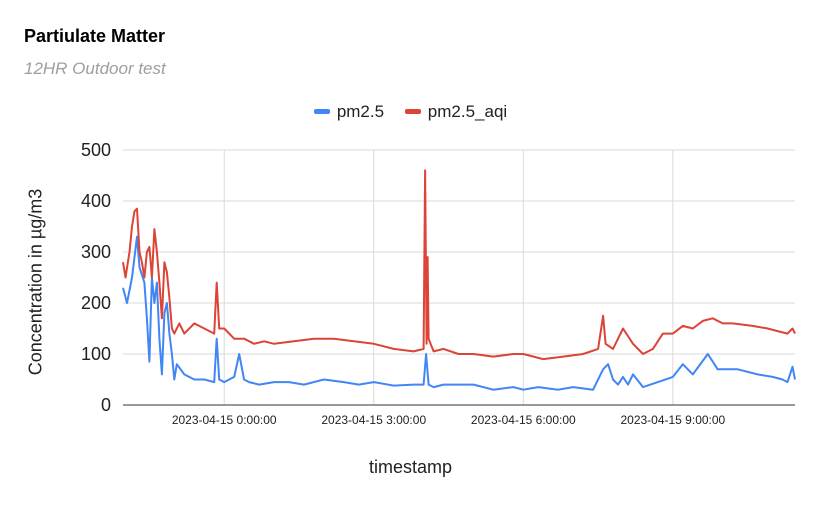  I want to click on legend-item-pm25-aqi: pm2.5_aqi, so click(456, 111).